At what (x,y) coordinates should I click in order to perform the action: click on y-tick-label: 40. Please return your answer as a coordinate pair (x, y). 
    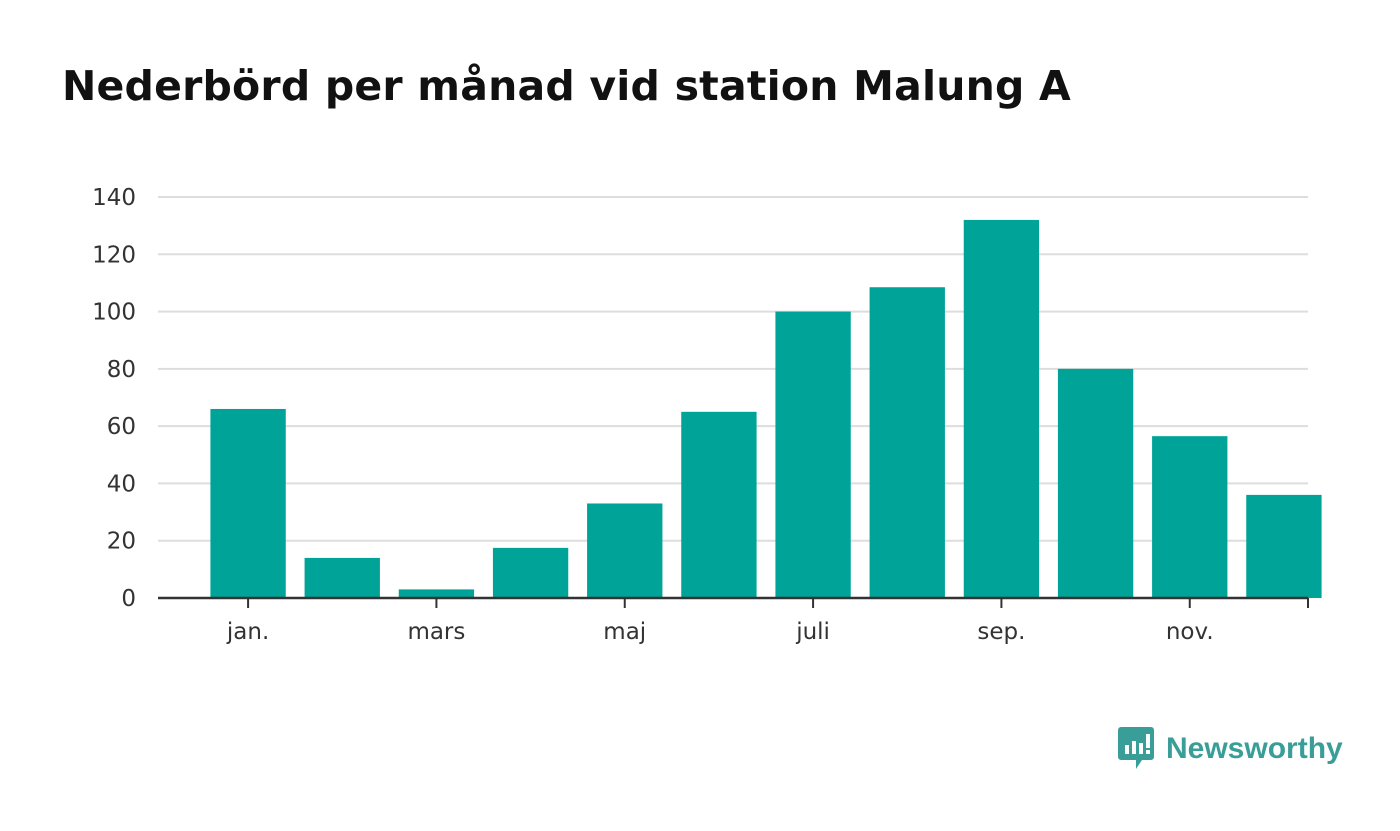
    Looking at the image, I should click on (121, 484).